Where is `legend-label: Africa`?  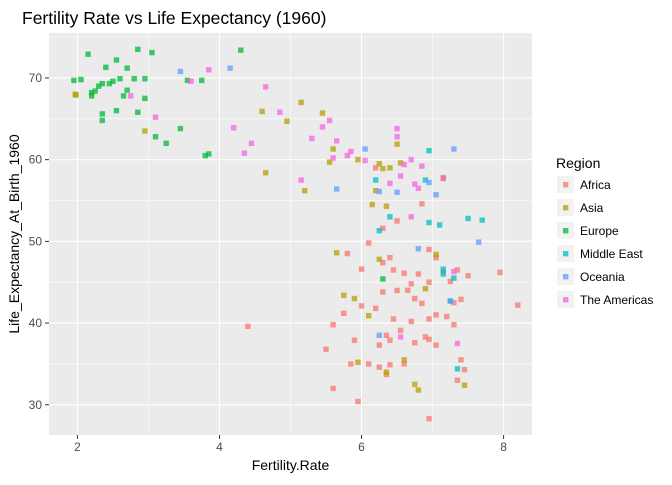
legend-label: Africa is located at coordinates (595, 185).